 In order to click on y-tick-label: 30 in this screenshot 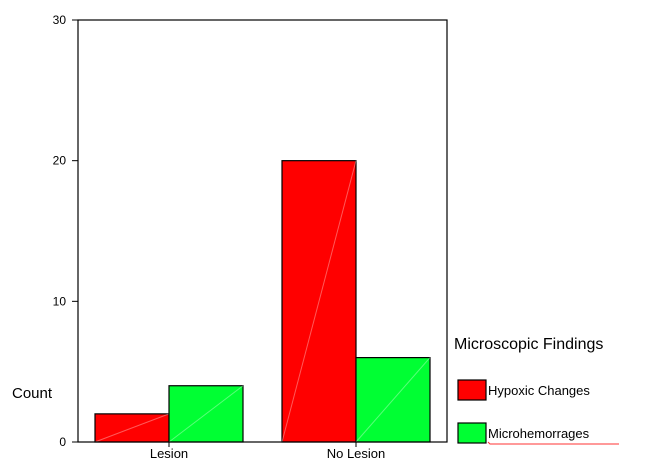, I will do `click(60, 20)`.